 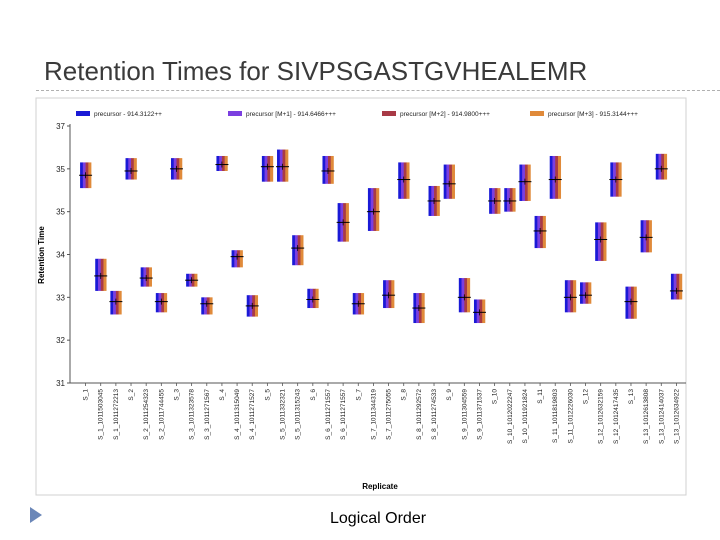 What do you see at coordinates (316, 71) in the screenshot?
I see `slide-title: Retention Times for SIVPSGASTGVHEALEMR` at bounding box center [316, 71].